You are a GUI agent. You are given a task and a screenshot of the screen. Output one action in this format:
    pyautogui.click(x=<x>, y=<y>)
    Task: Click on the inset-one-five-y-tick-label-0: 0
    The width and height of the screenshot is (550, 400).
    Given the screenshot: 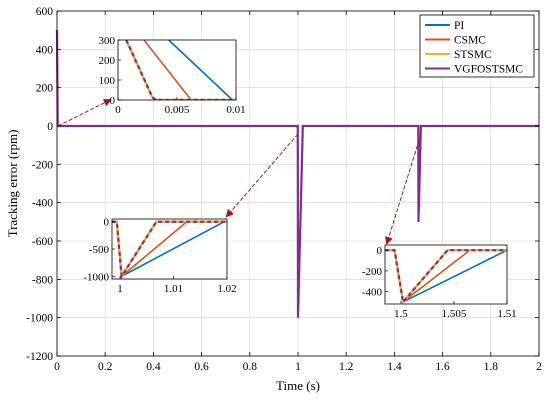 What is the action you would take?
    pyautogui.click(x=380, y=251)
    